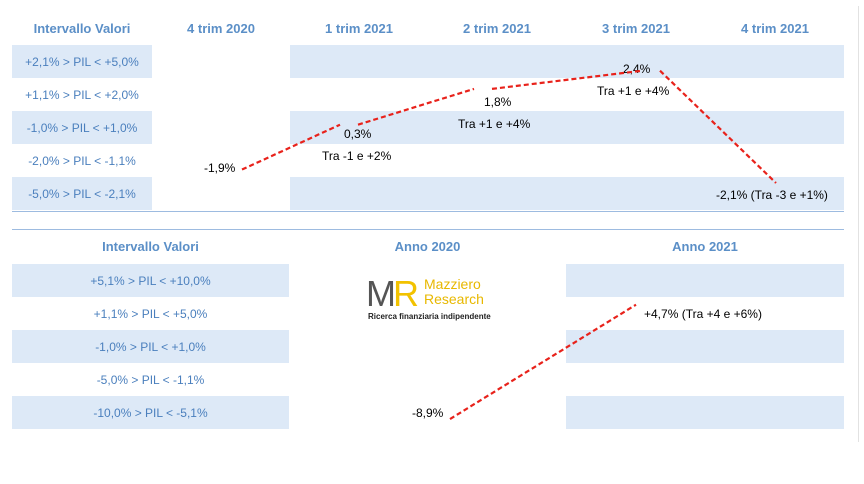 This screenshot has width=864, height=484. What do you see at coordinates (427, 246) in the screenshot?
I see `header-year-2020: Anno 2020` at bounding box center [427, 246].